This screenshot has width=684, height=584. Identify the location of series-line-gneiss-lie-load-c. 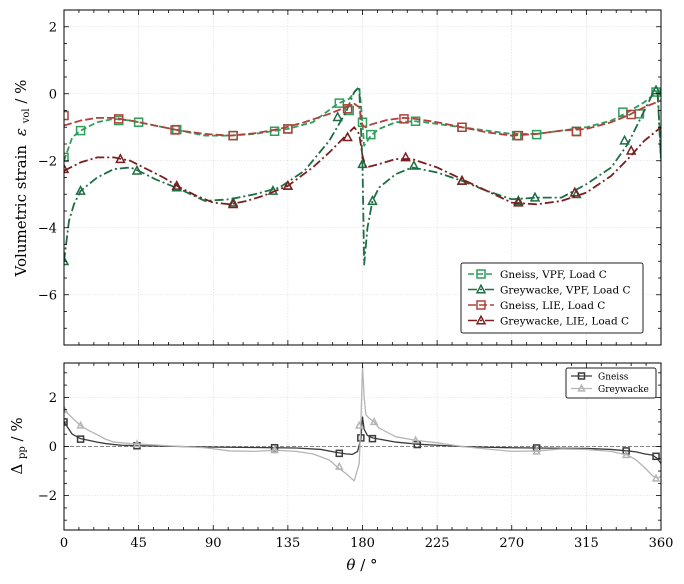
(362, 118).